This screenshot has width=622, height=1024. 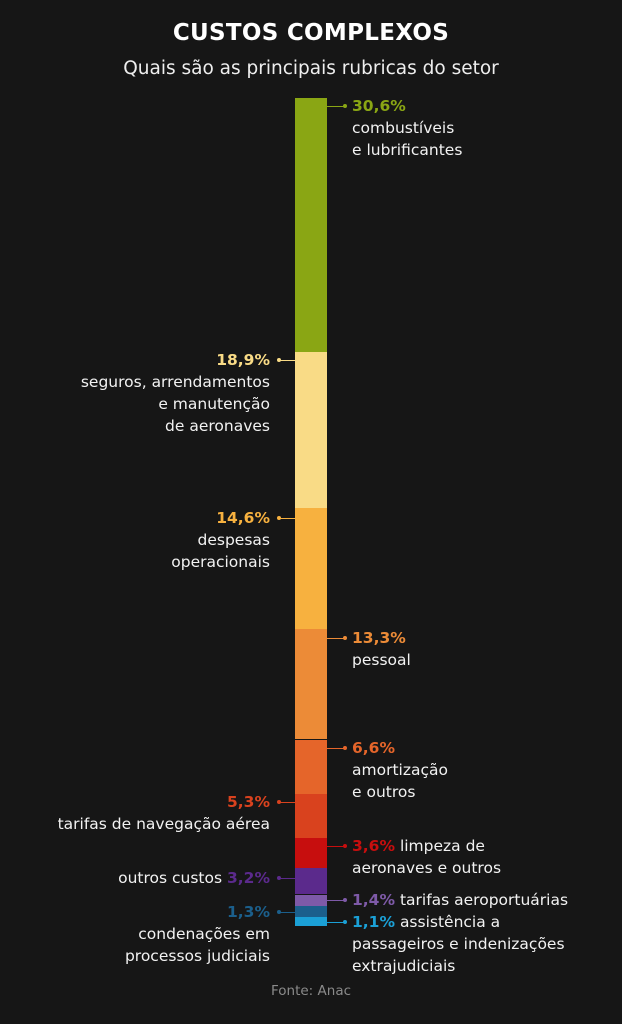 I want to click on value-label: 3,6%, so click(x=373, y=846).